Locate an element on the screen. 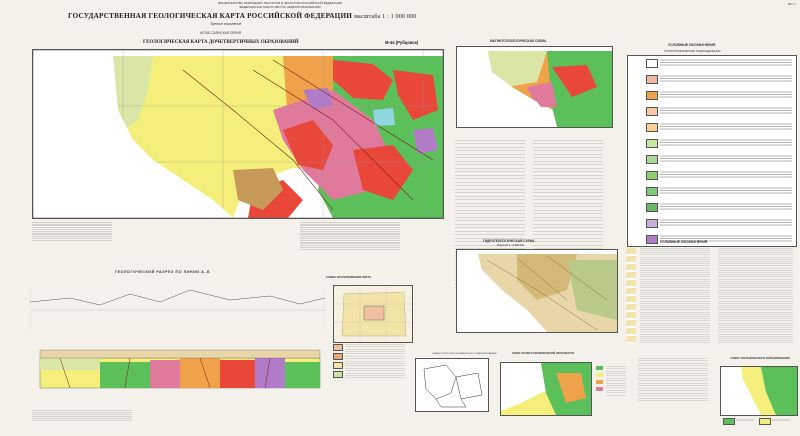  mini-scheme-1-frame is located at coordinates (373, 314).